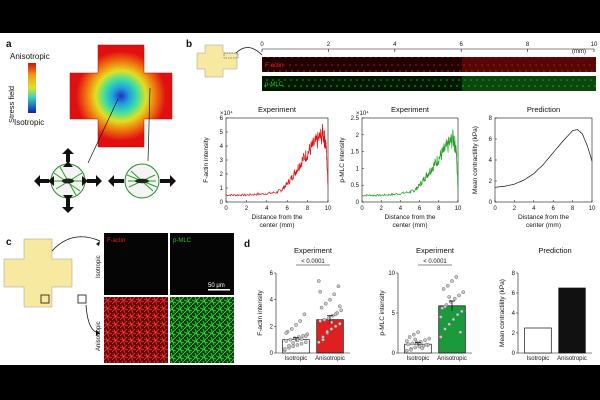 The width and height of the screenshot is (600, 400). What do you see at coordinates (217, 61) in the screenshot?
I see `b-cross-schematic` at bounding box center [217, 61].